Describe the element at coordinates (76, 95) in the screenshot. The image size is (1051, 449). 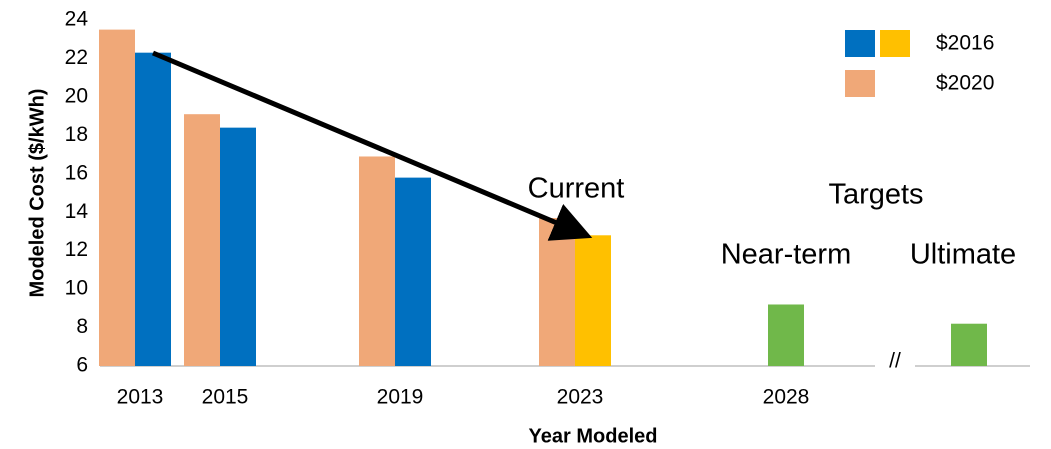
I see `y-tick-label: 20` at that location.